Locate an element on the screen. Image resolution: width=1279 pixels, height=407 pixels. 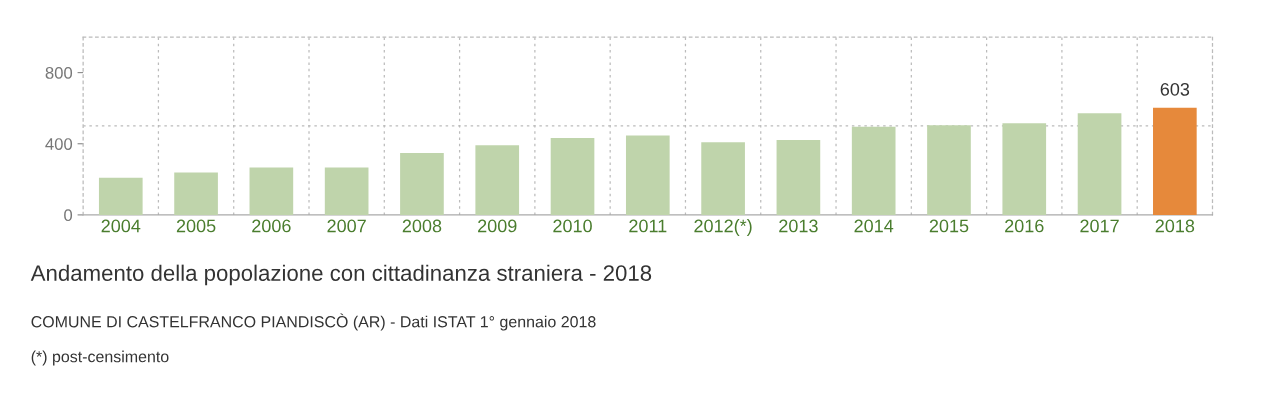
x-tick-label: 2016 is located at coordinates (1024, 226).